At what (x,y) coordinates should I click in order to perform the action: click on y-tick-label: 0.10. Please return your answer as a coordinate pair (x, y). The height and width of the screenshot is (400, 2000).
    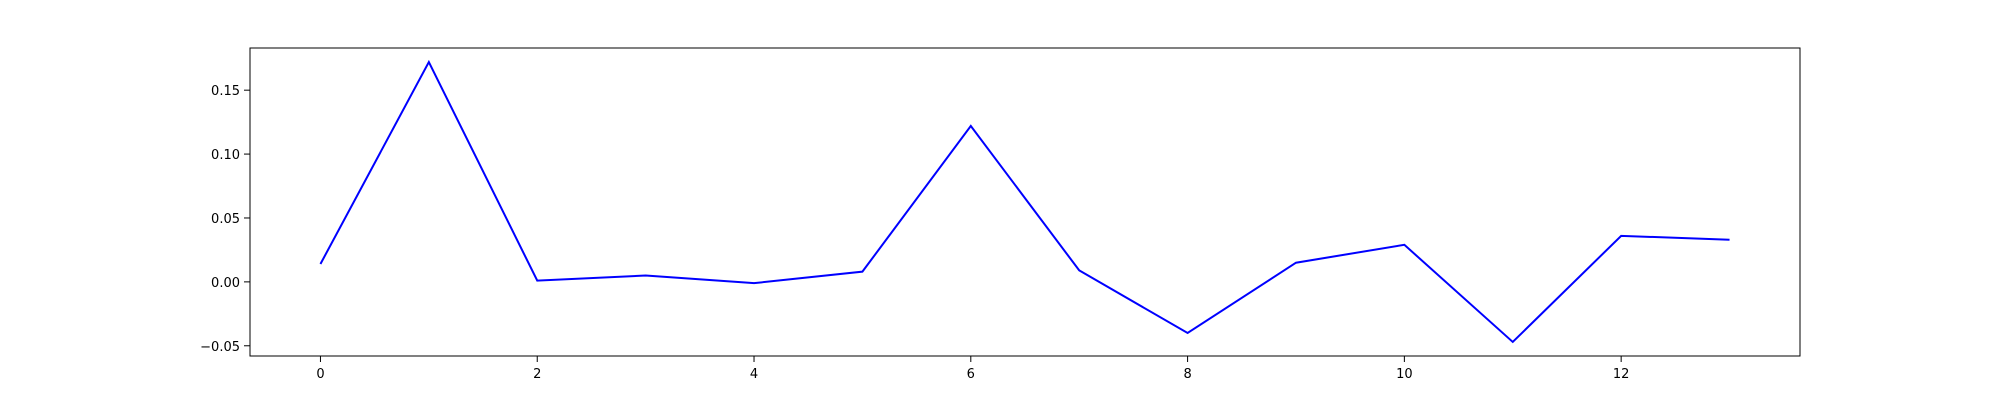
    Looking at the image, I should click on (225, 155).